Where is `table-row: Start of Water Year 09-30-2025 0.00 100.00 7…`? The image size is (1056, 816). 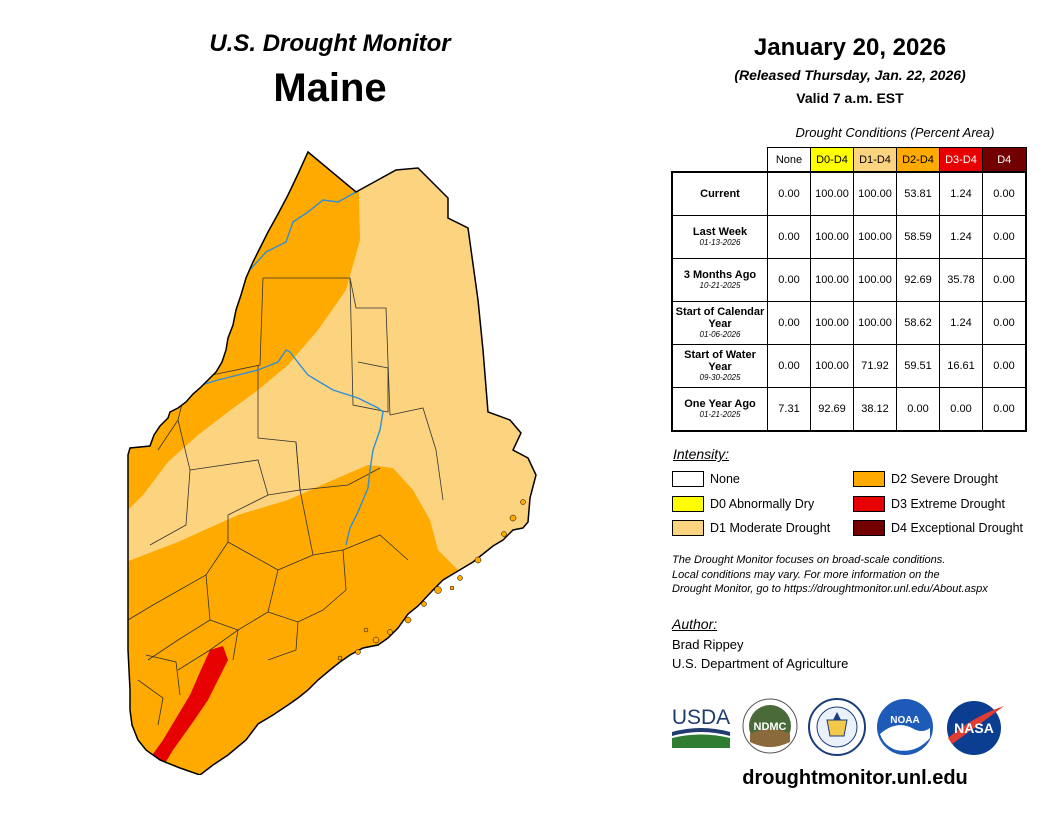
table-row: Start of Water Year 09-30-2025 0.00 100.00 7… is located at coordinates (849, 366).